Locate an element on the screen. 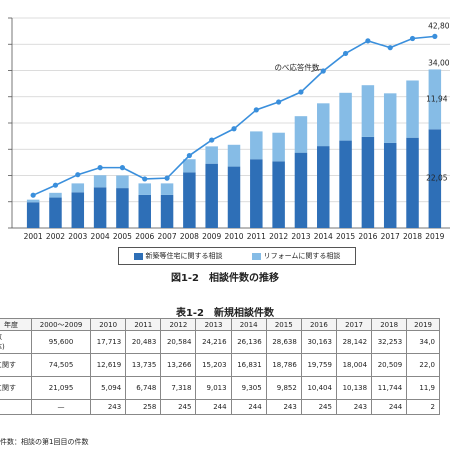 The image size is (450, 450). legend-label-new-housing: 新築等住宅に関する相談 is located at coordinates (184, 256).